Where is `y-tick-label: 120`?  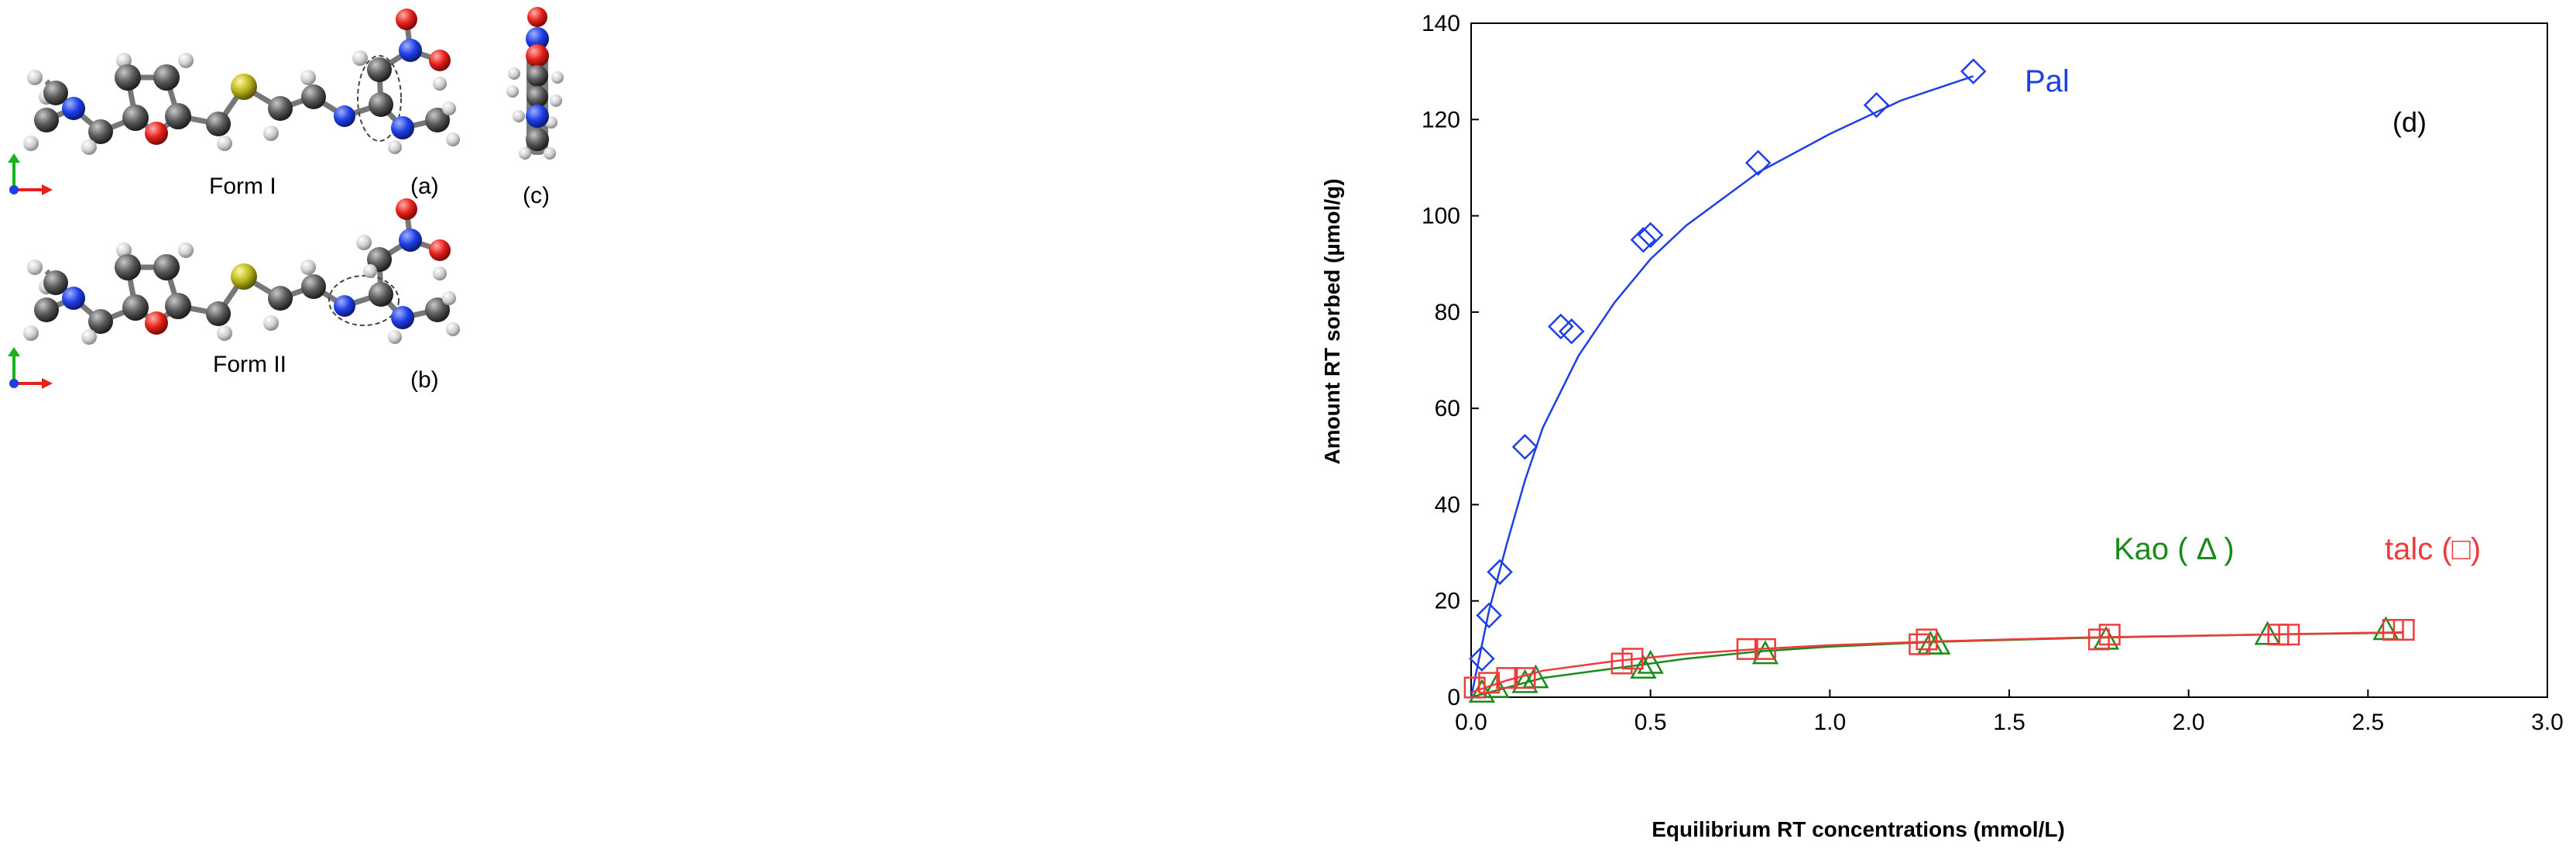
y-tick-label: 120 is located at coordinates (1441, 120).